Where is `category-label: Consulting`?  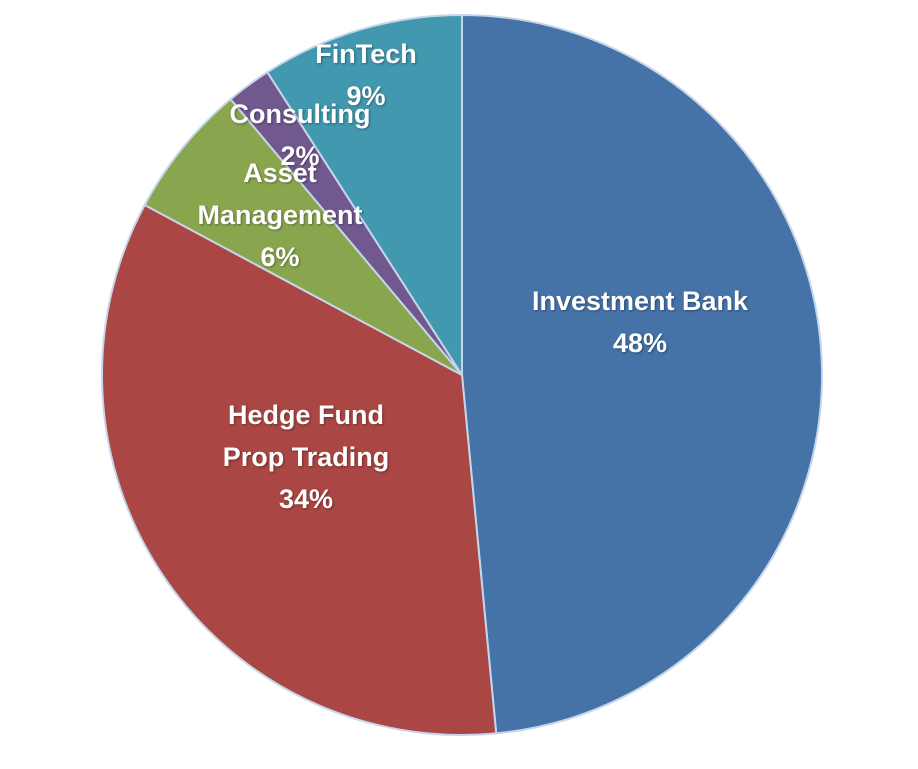 category-label: Consulting is located at coordinates (300, 114).